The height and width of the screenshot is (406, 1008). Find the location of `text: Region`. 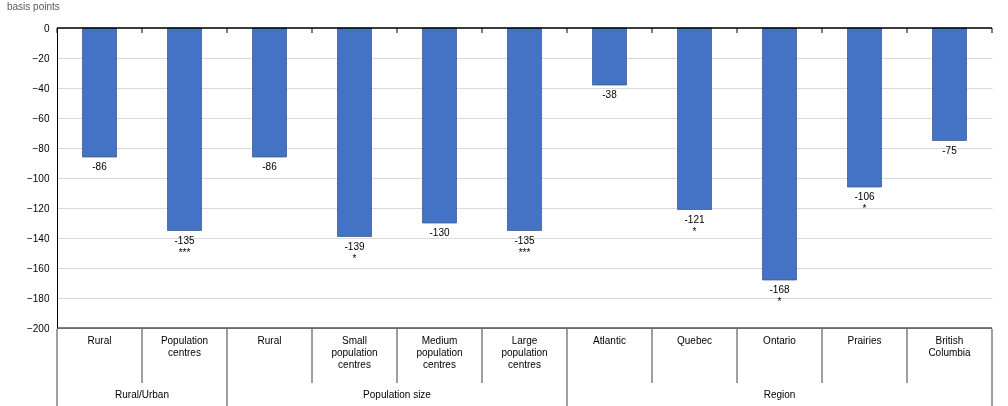

text: Region is located at coordinates (779, 394).